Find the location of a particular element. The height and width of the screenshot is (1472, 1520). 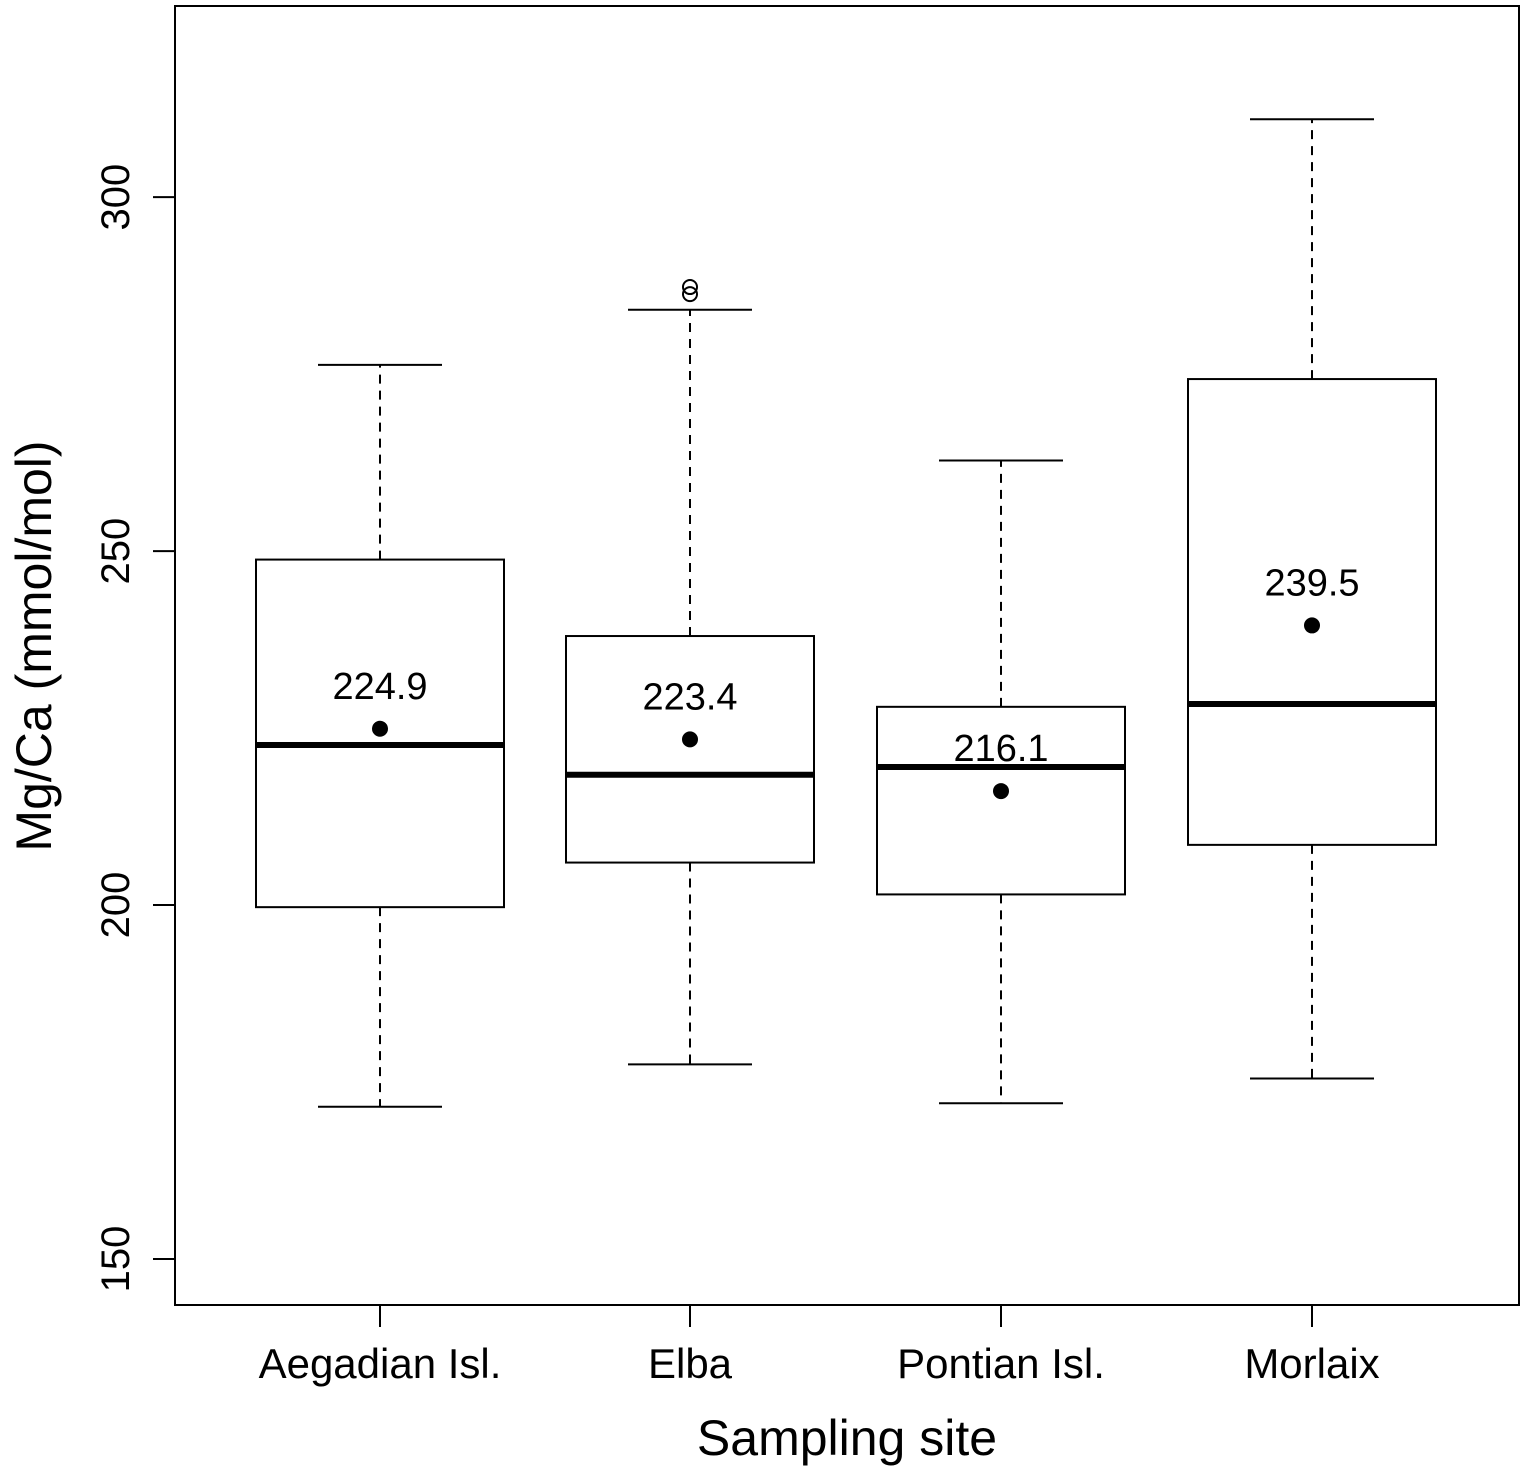

box-1: 223.4 is located at coordinates (690, 672).